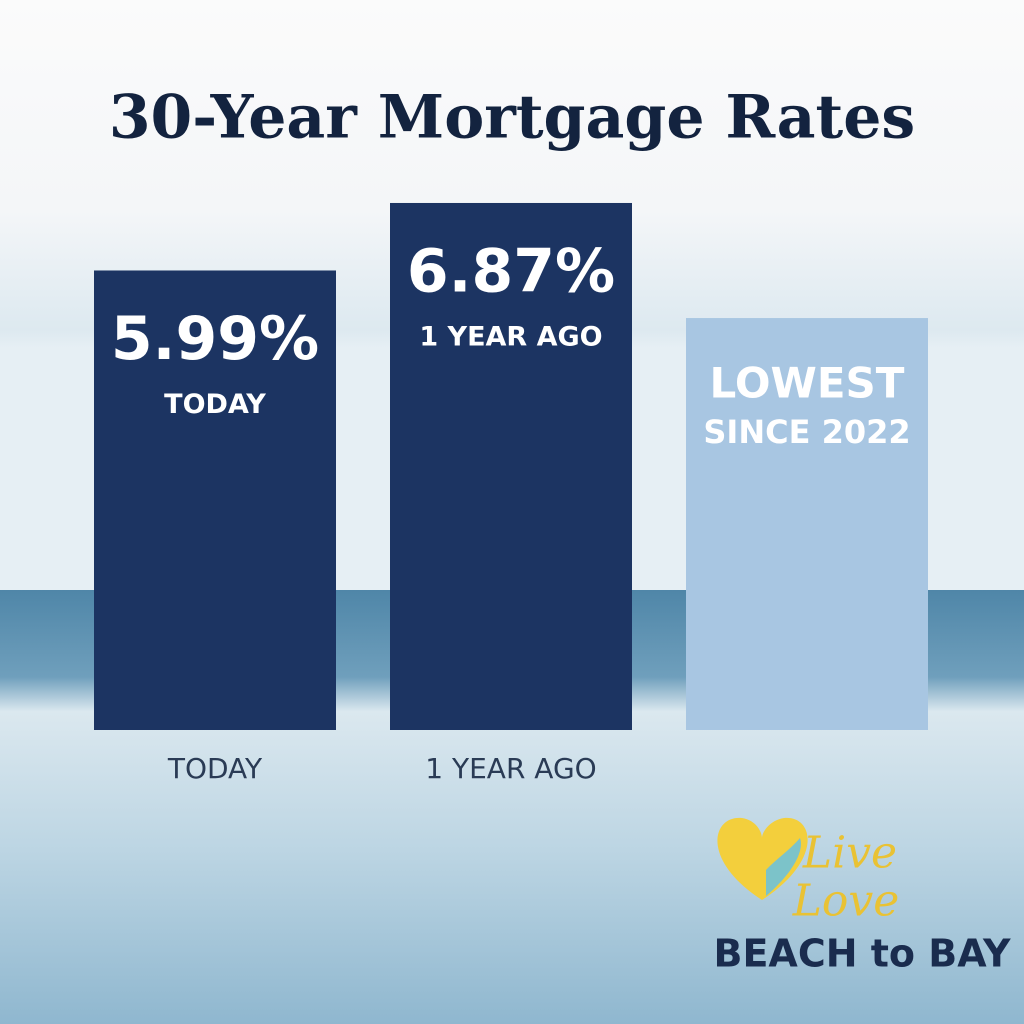 The image size is (1024, 1024). Describe the element at coordinates (806, 432) in the screenshot. I see `annotation: SINCE 2022` at that location.